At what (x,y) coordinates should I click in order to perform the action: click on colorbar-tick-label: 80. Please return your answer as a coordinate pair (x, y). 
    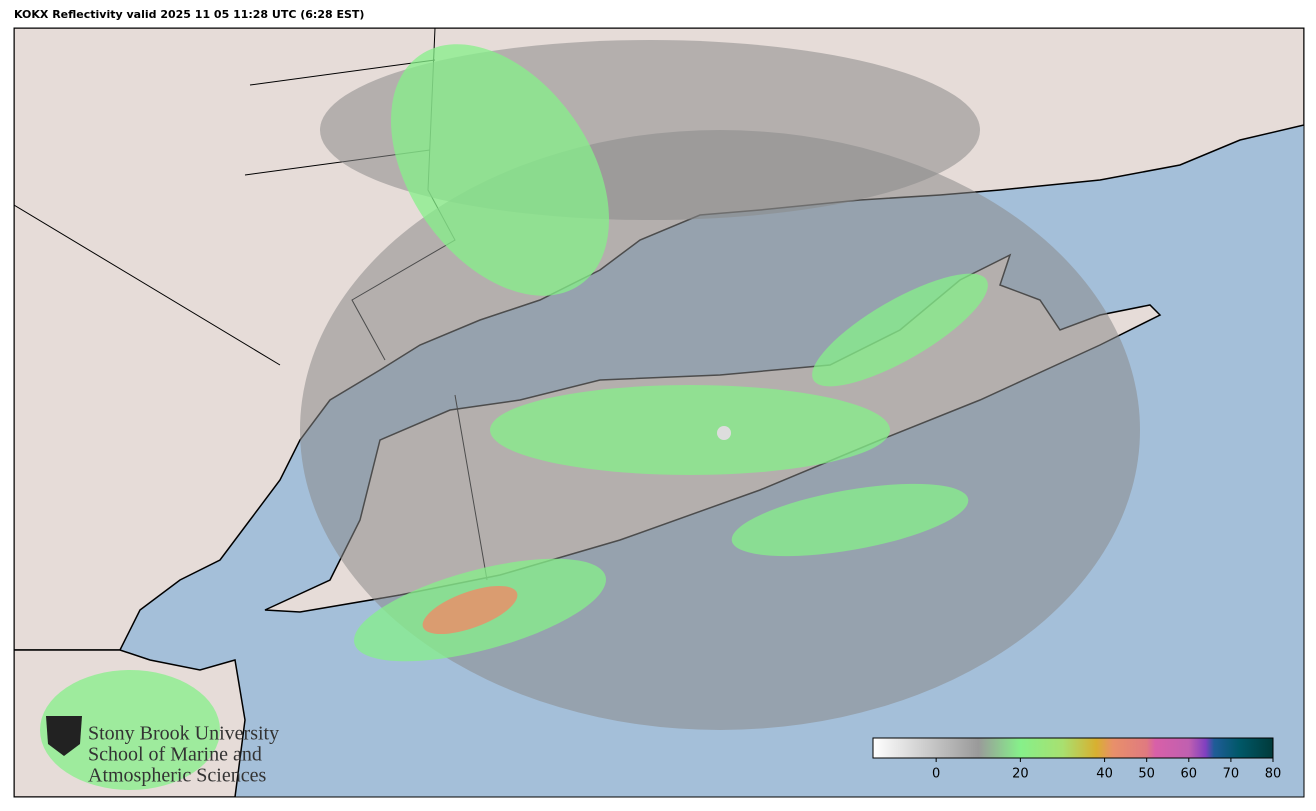
    Looking at the image, I should click on (1273, 774).